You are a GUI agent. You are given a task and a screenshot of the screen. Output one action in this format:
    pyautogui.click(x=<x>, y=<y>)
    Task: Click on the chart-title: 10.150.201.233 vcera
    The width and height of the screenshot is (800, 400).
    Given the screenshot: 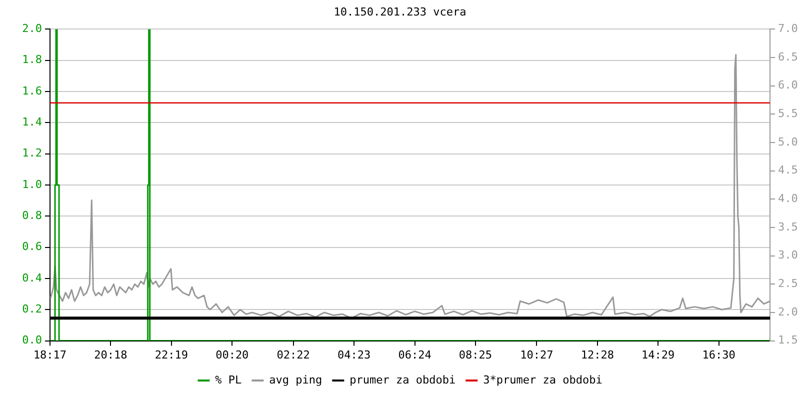 What is the action you would take?
    pyautogui.click(x=400, y=11)
    